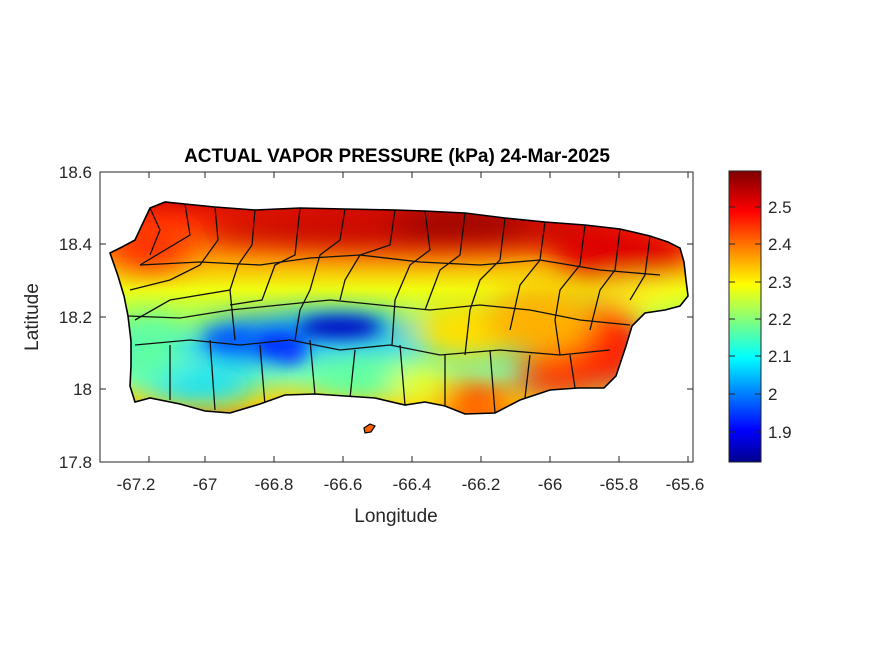  Describe the element at coordinates (395, 516) in the screenshot. I see `x-axis-label: Longitude` at that location.